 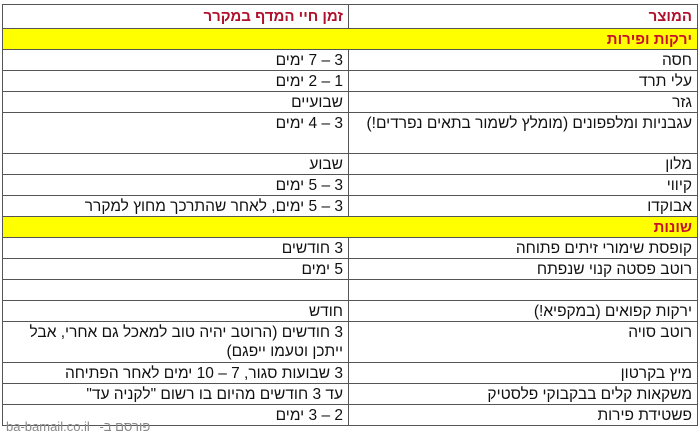 What do you see at coordinates (523, 16) in the screenshot?
I see `header-product: המוצר` at bounding box center [523, 16].